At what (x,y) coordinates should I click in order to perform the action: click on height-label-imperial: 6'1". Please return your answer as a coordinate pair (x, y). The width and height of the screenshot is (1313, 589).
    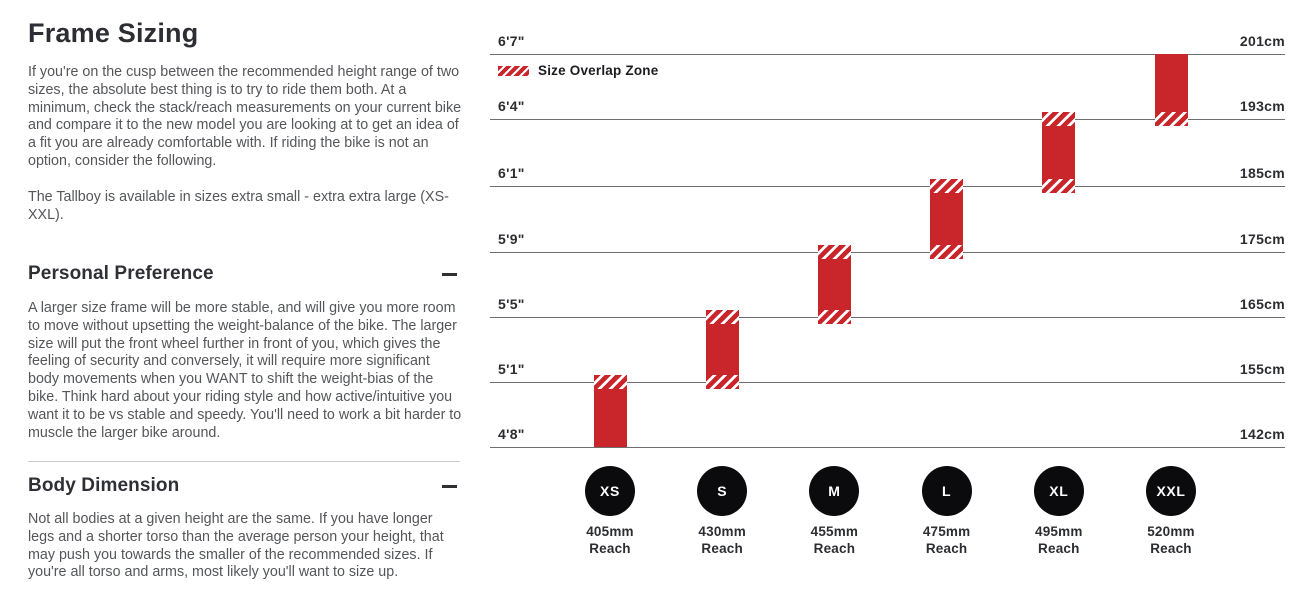
    Looking at the image, I should click on (511, 173).